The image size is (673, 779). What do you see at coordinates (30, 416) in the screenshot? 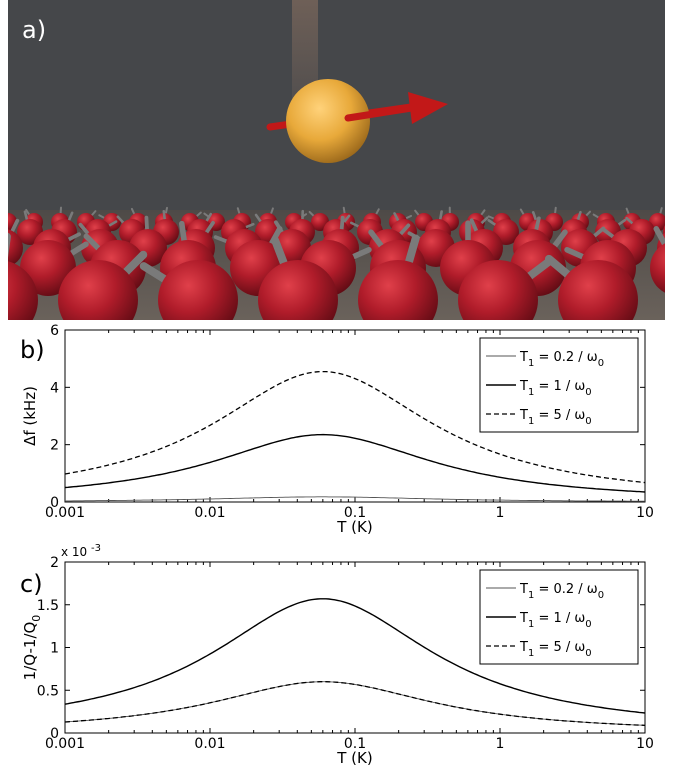
I see `y-axis-label: Δf (kHz)` at bounding box center [30, 416].